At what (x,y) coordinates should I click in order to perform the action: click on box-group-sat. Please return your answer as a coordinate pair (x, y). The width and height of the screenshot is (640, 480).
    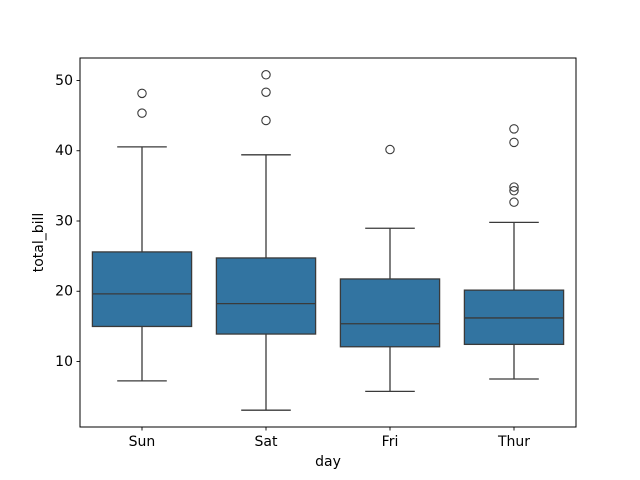
    Looking at the image, I should click on (266, 240).